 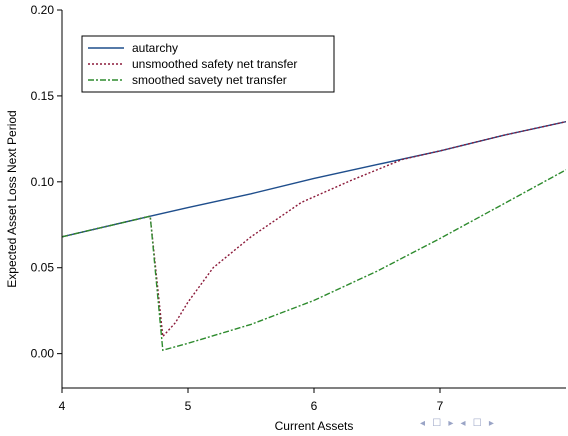 I want to click on x-tick-label: 4, so click(x=62, y=406).